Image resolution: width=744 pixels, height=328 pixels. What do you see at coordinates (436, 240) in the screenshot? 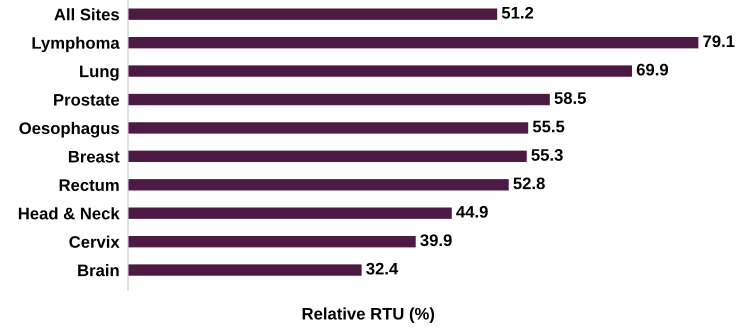
I see `data-label: 39.9` at bounding box center [436, 240].